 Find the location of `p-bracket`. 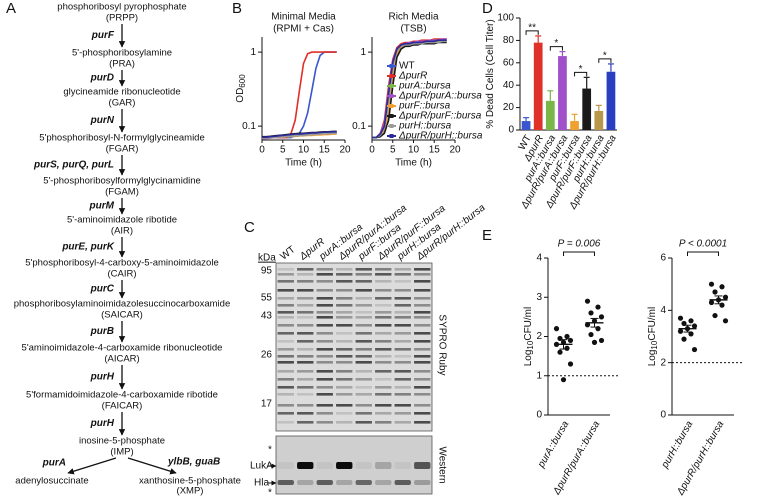

p-bracket is located at coordinates (703, 253).